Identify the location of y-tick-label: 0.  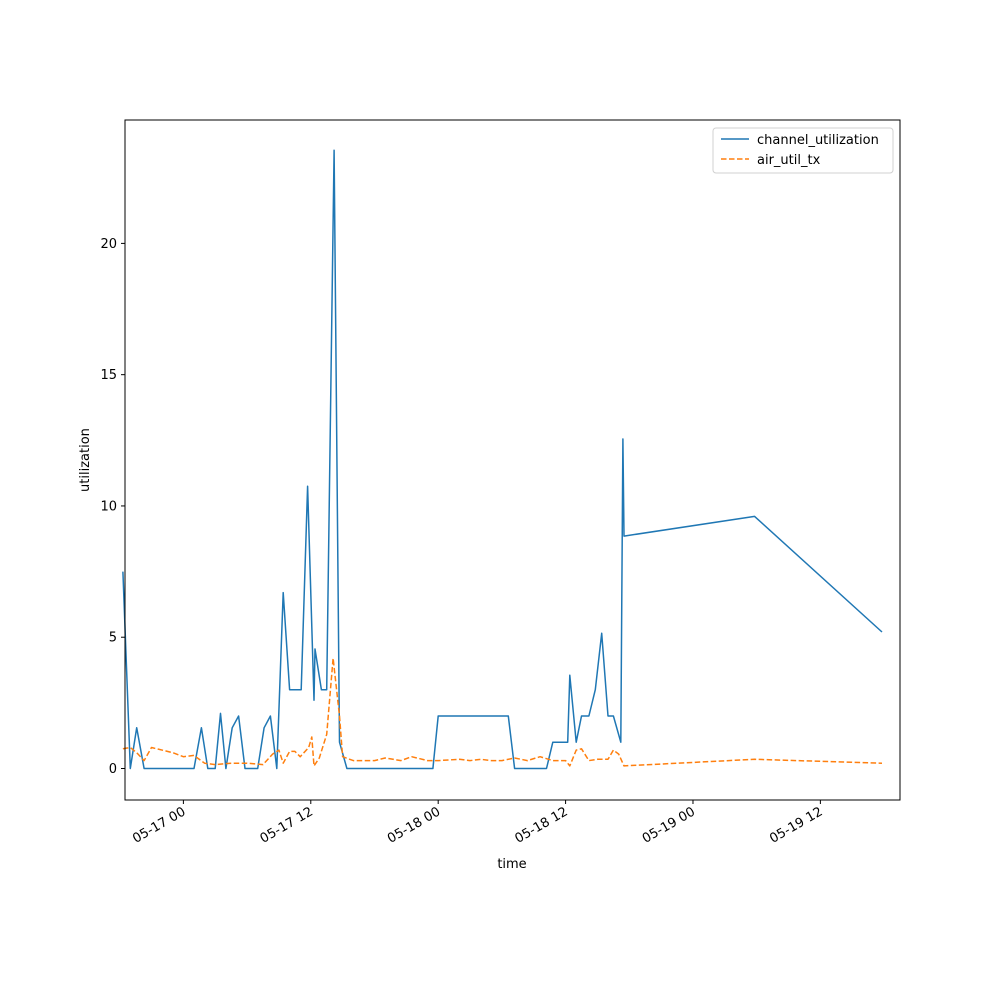
(113, 769).